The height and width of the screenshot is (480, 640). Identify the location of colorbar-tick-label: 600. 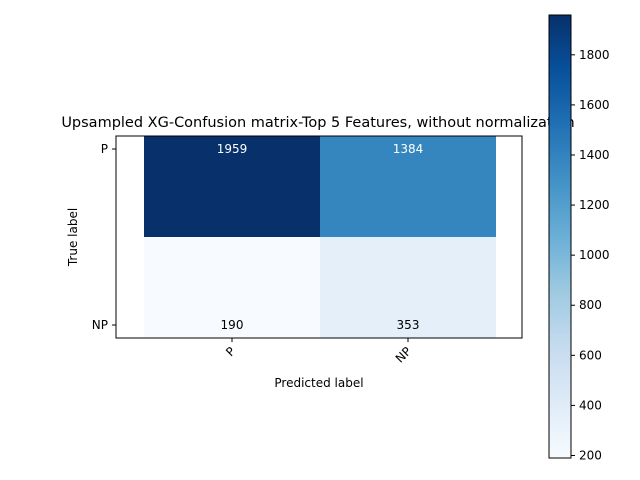
(590, 355).